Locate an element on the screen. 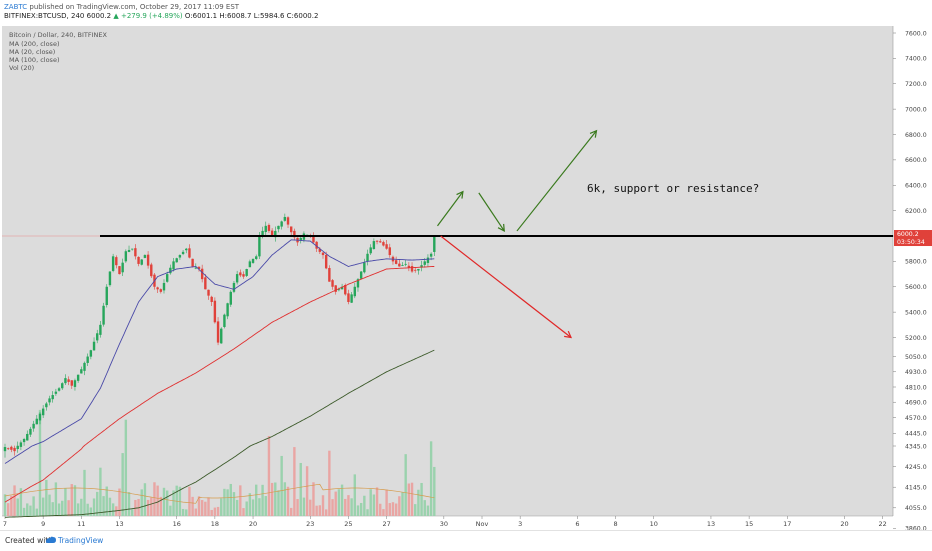  x-tick-label: 13 is located at coordinates (119, 524).